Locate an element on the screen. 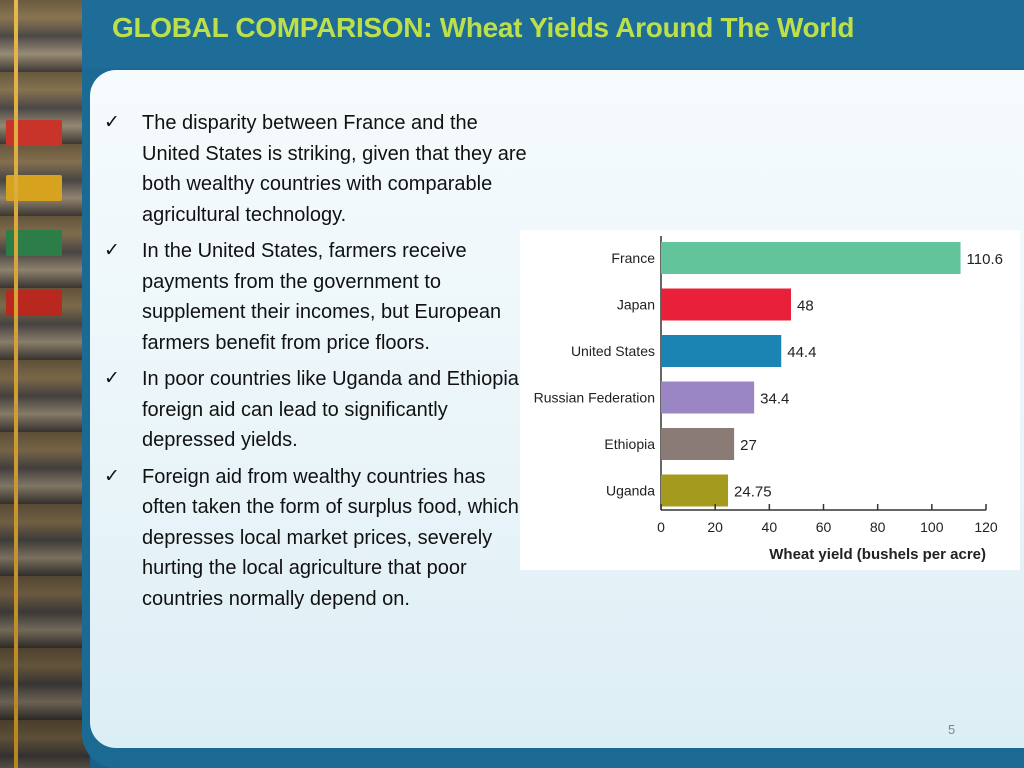  bar-japan is located at coordinates (726, 304).